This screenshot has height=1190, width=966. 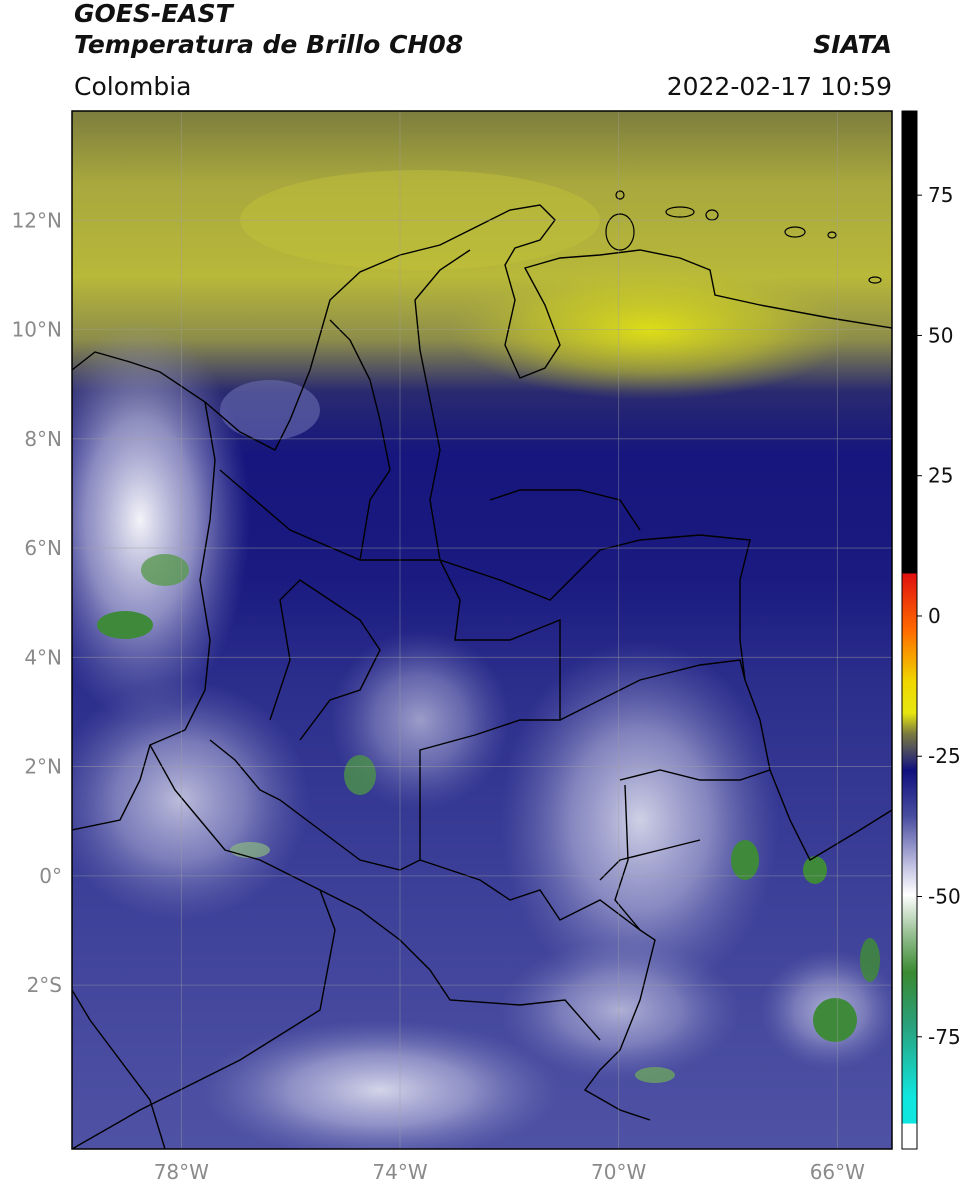 What do you see at coordinates (37, 330) in the screenshot?
I see `lat-tick-label: 10°N` at bounding box center [37, 330].